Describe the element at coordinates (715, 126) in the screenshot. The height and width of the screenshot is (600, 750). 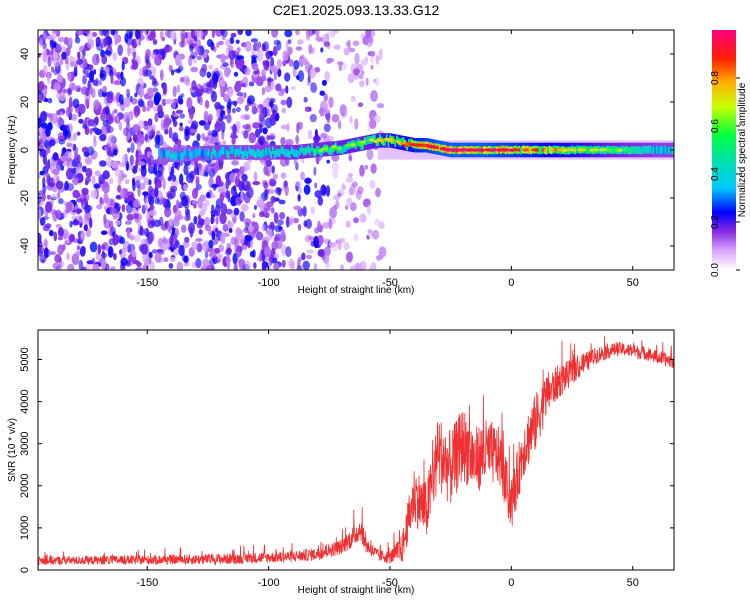
I see `colorbar-tick-label: 0.6` at that location.